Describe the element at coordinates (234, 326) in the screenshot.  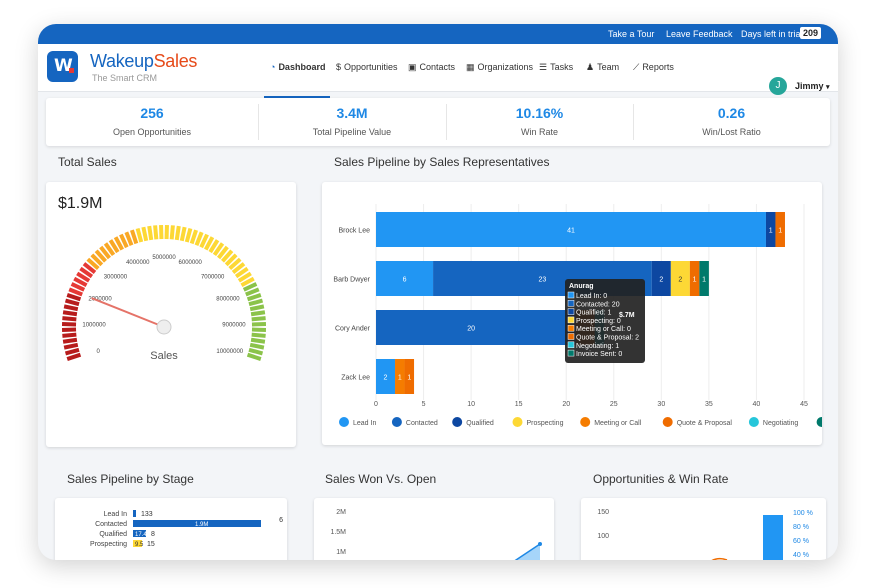
I see `gauge-tick-label: 9000000` at that location.